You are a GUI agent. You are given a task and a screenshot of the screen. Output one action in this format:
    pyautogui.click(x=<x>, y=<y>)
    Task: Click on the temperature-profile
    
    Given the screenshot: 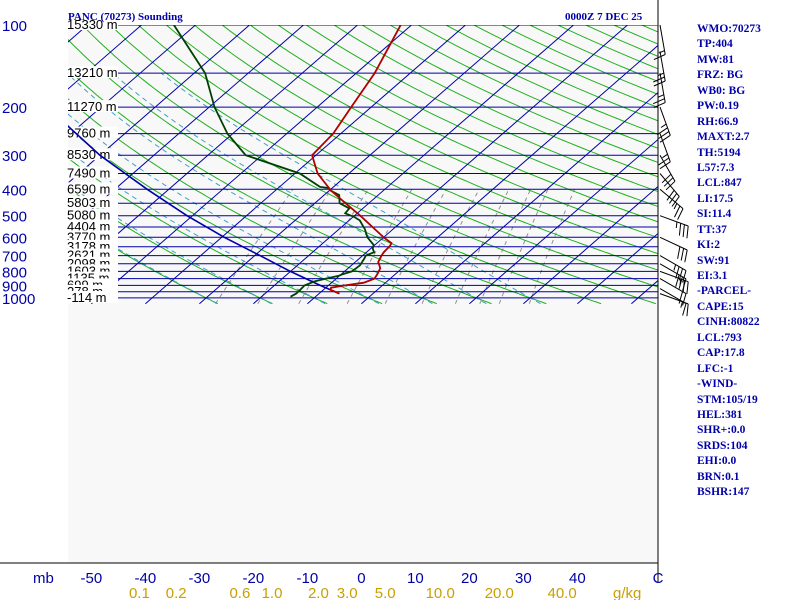 What is the action you would take?
    pyautogui.click(x=356, y=160)
    